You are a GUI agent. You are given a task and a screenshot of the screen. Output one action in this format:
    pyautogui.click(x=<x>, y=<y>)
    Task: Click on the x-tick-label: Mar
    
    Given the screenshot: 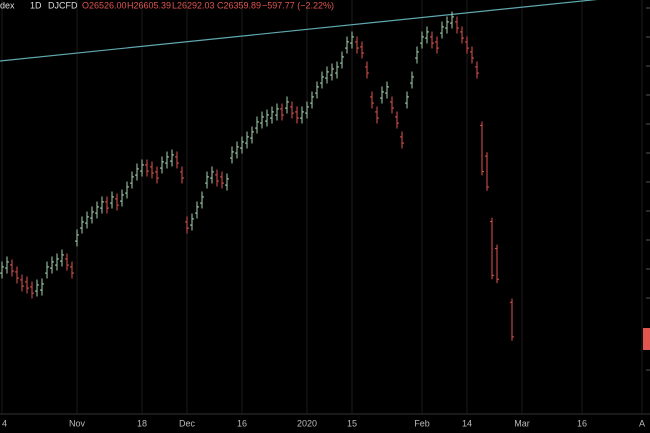 What is the action you would take?
    pyautogui.click(x=522, y=423)
    